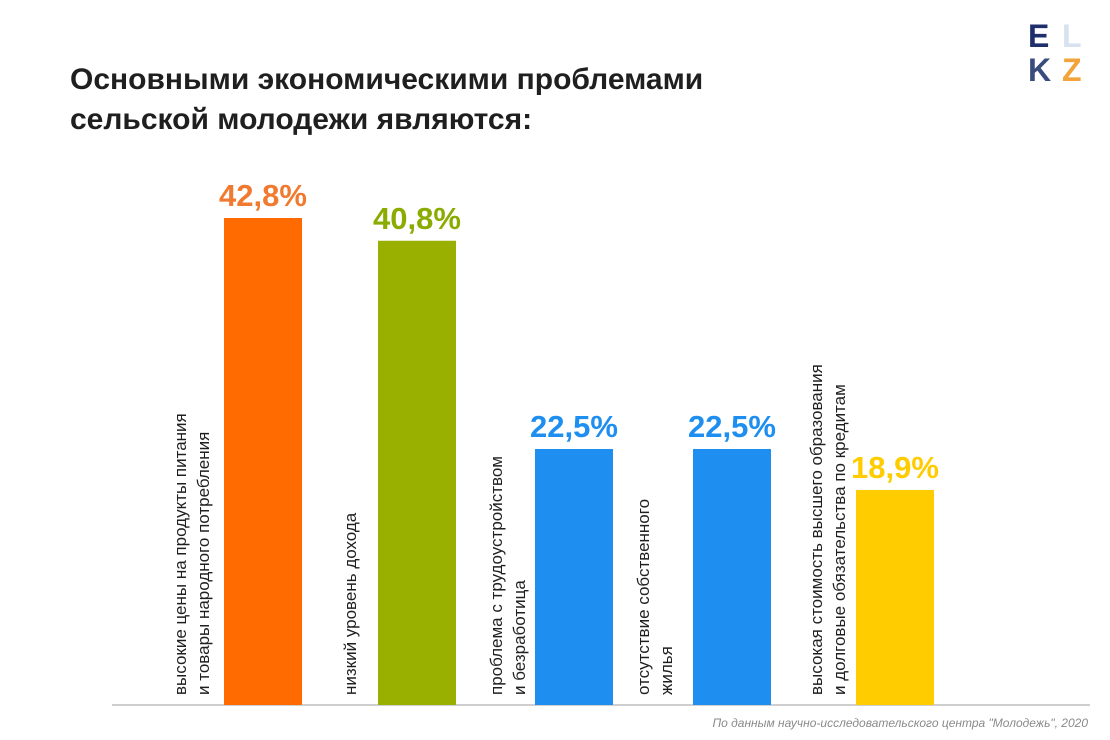  What do you see at coordinates (643, 597) in the screenshot?
I see `category-label: отсутствие собственного` at bounding box center [643, 597].